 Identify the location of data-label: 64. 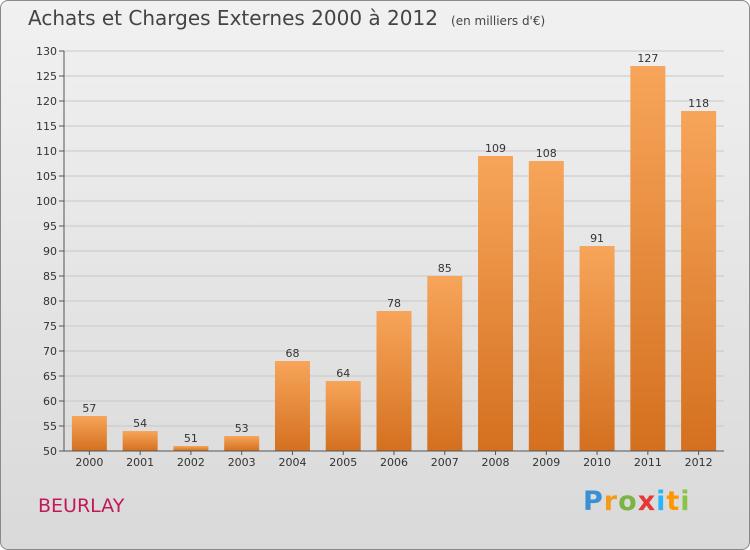
(343, 373).